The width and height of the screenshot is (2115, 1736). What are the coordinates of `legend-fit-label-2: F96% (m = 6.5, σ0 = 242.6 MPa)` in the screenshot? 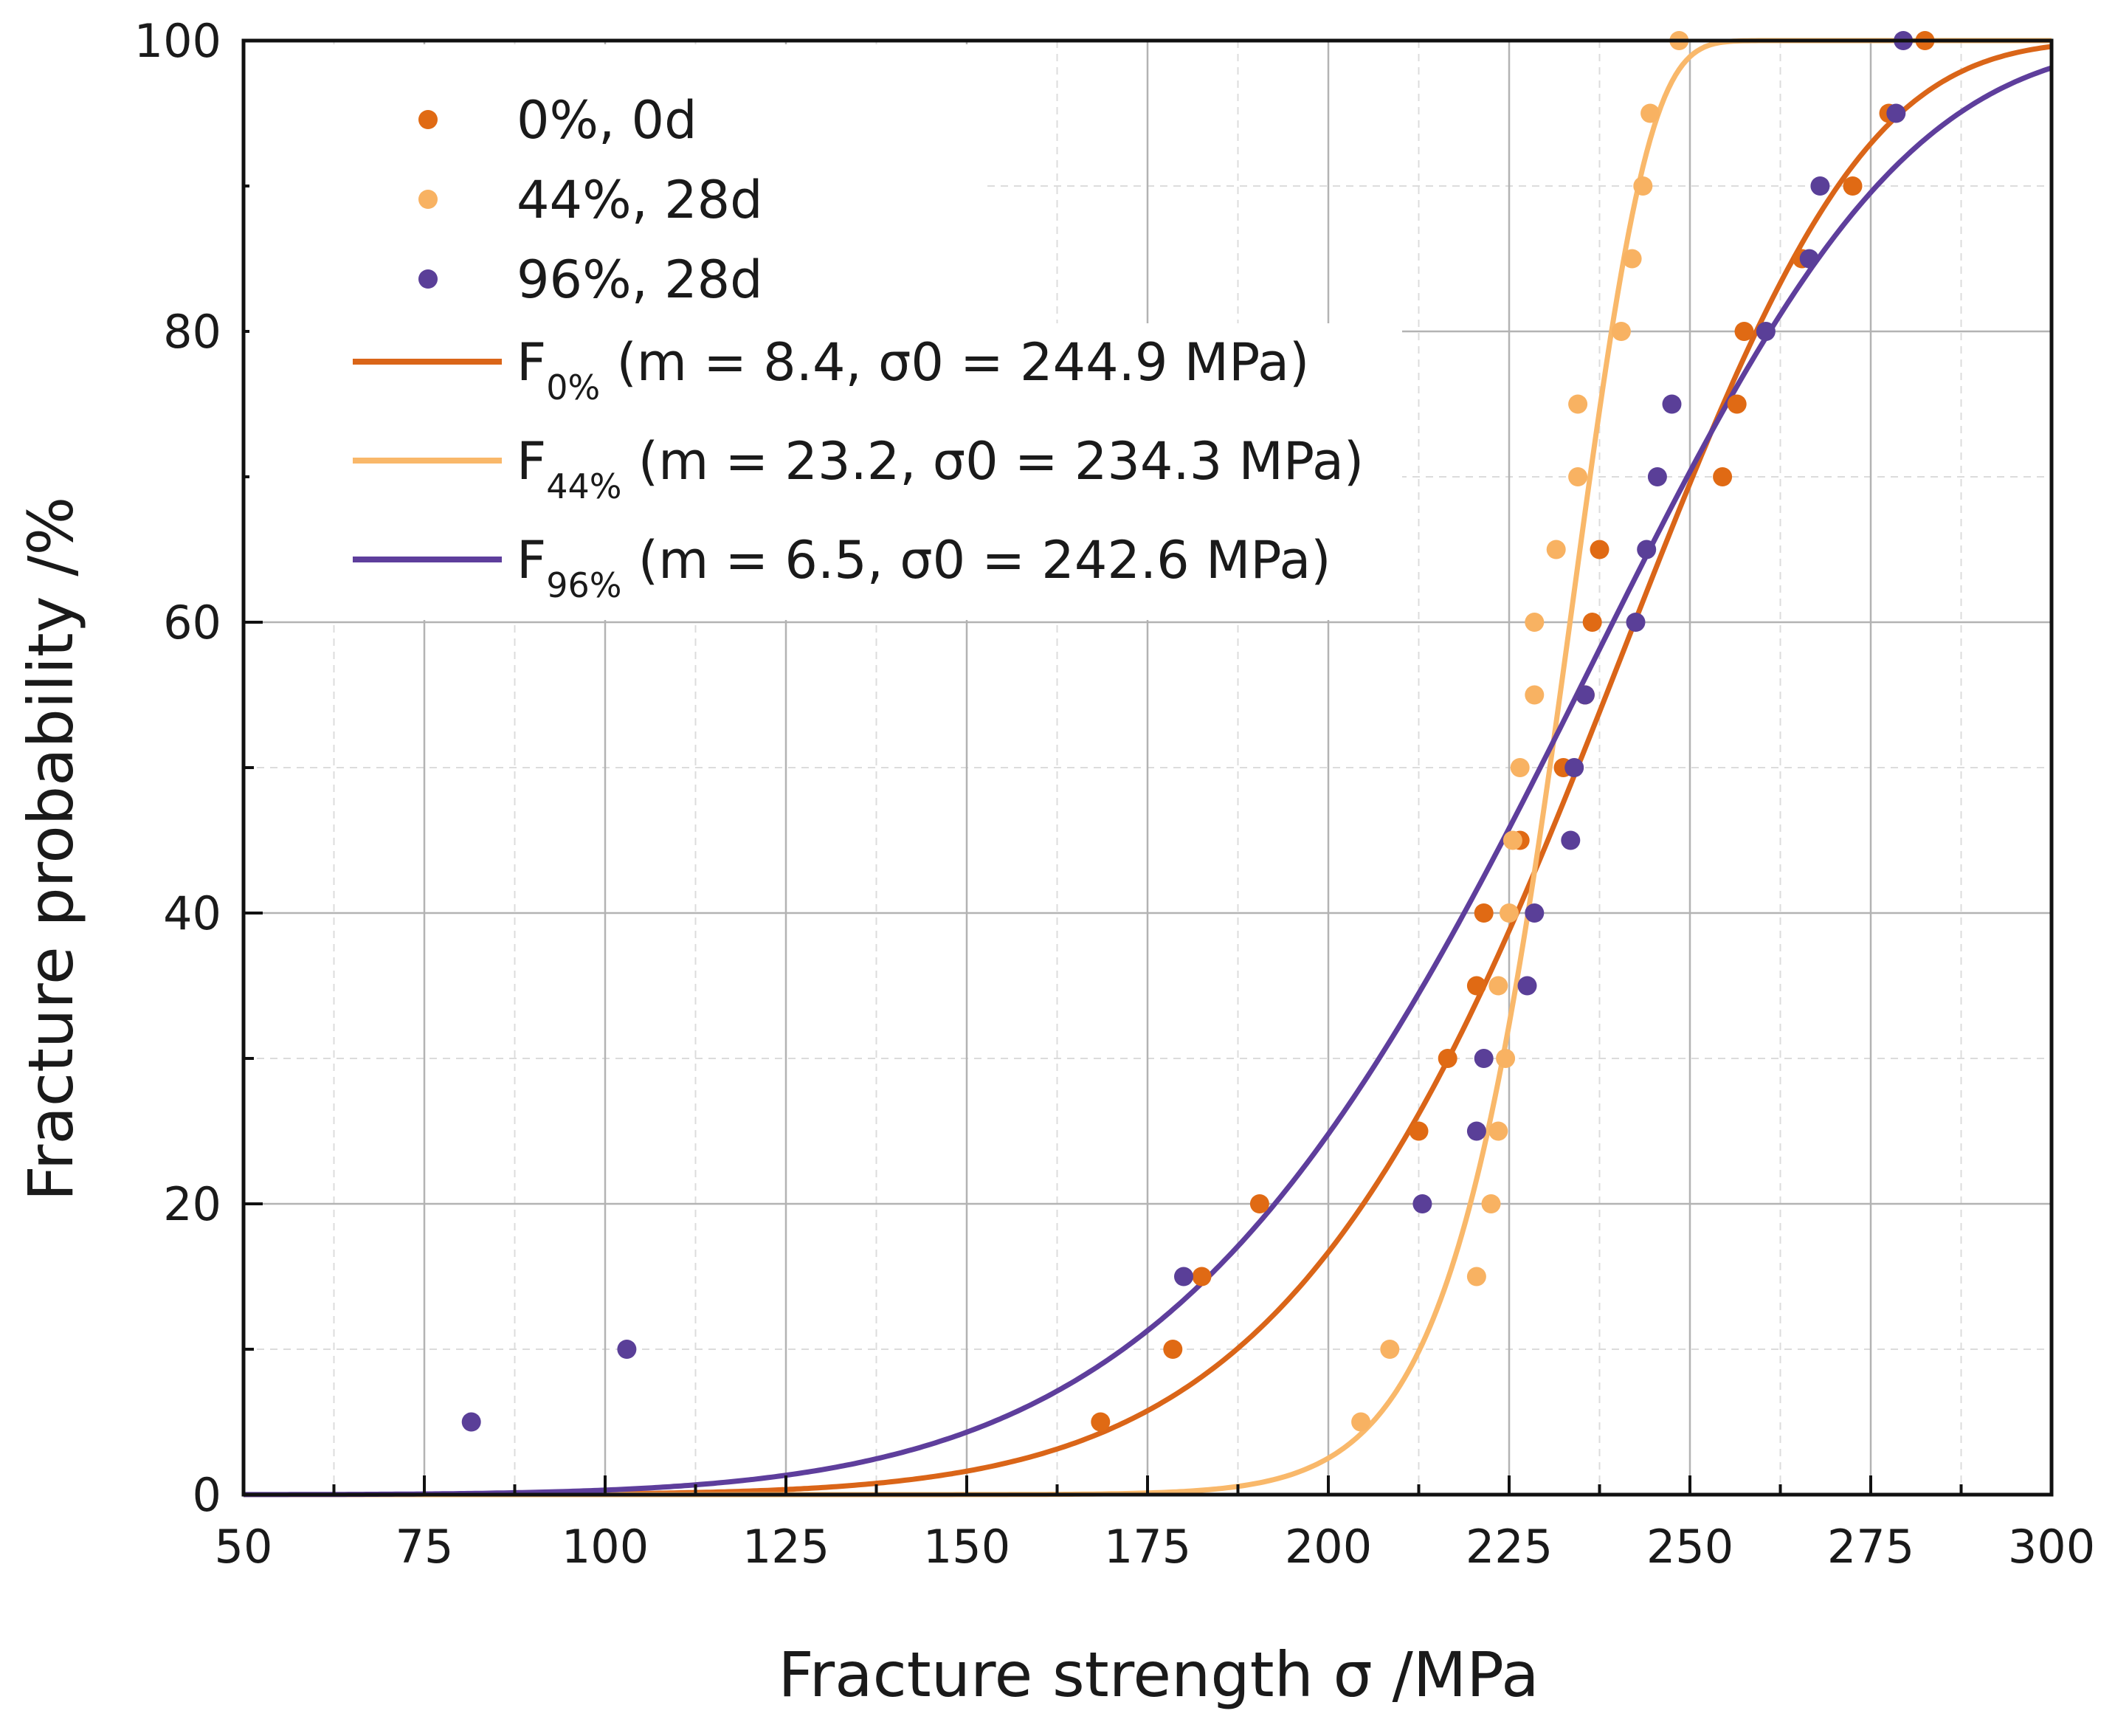 It's located at (924, 567).